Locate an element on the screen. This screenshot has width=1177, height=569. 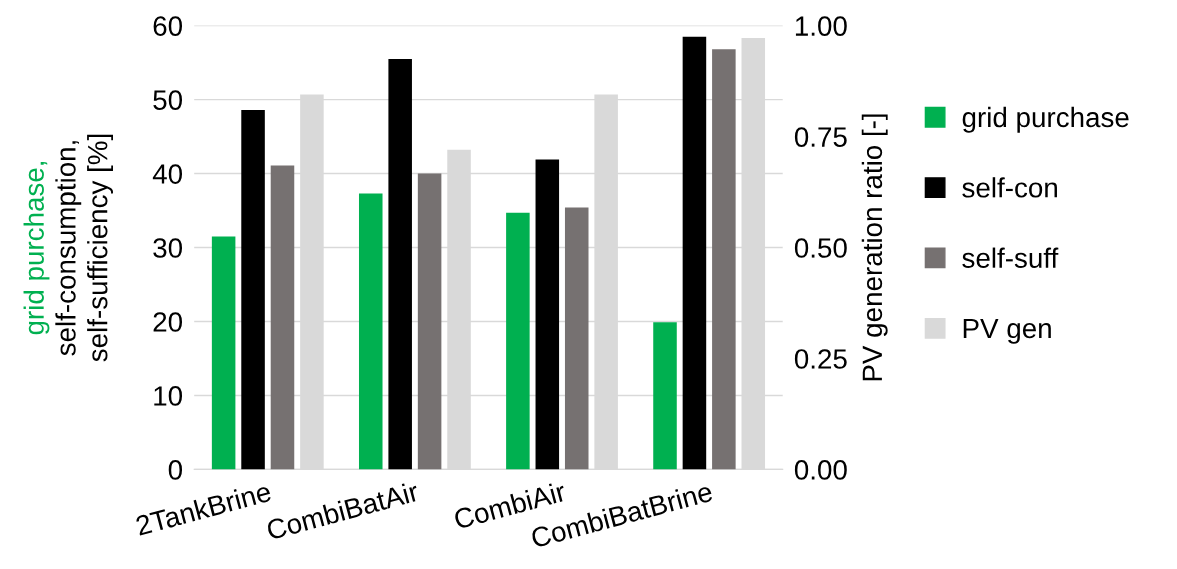
y-tick-label: 50 is located at coordinates (168, 100).